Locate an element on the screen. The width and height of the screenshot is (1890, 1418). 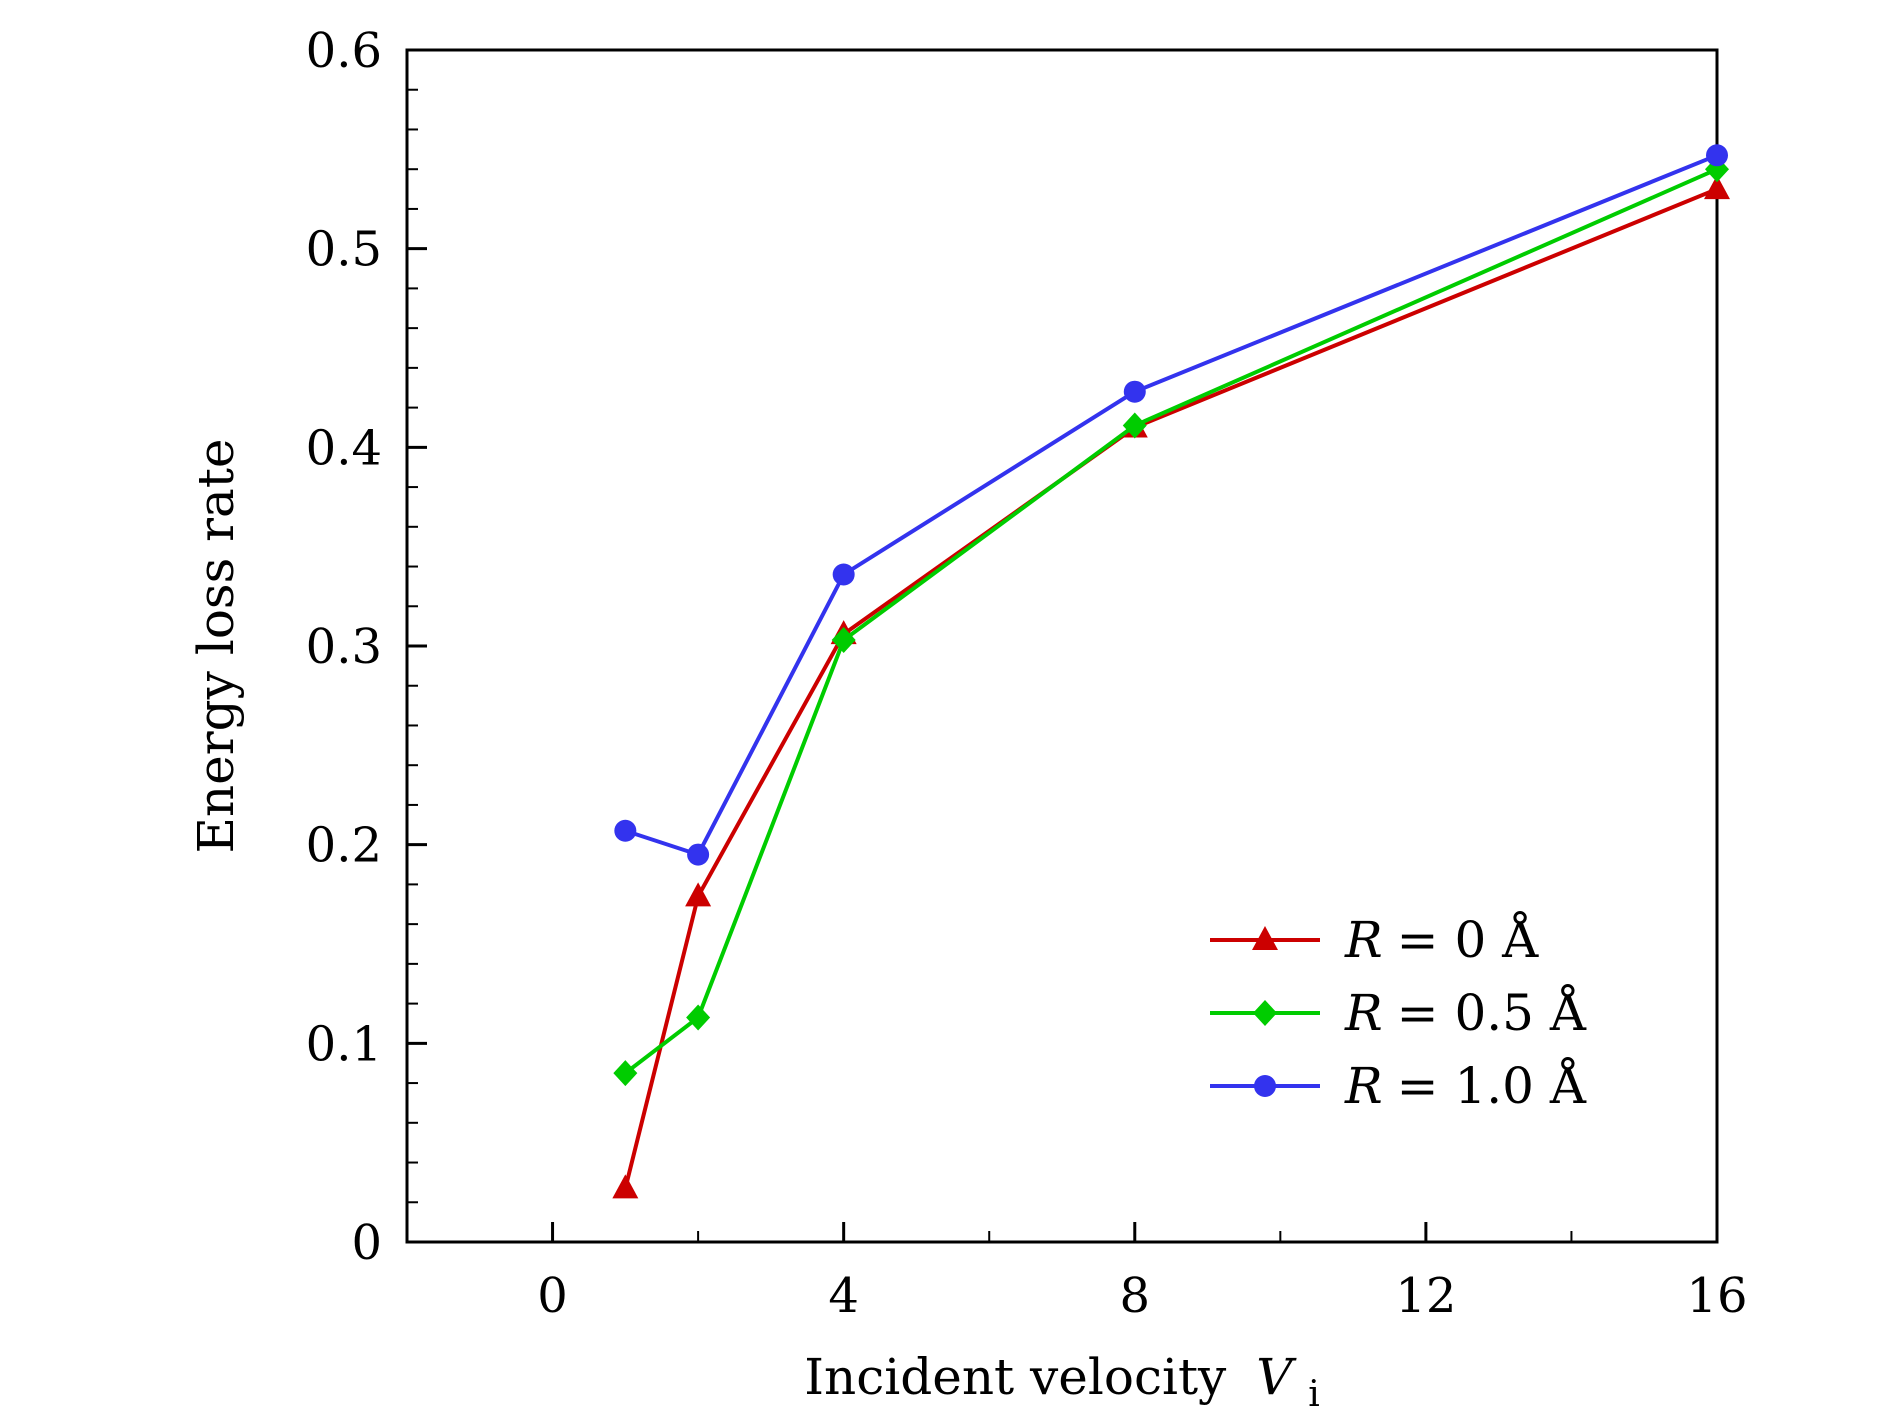
x-tick-label: 12 is located at coordinates (1425, 1296).